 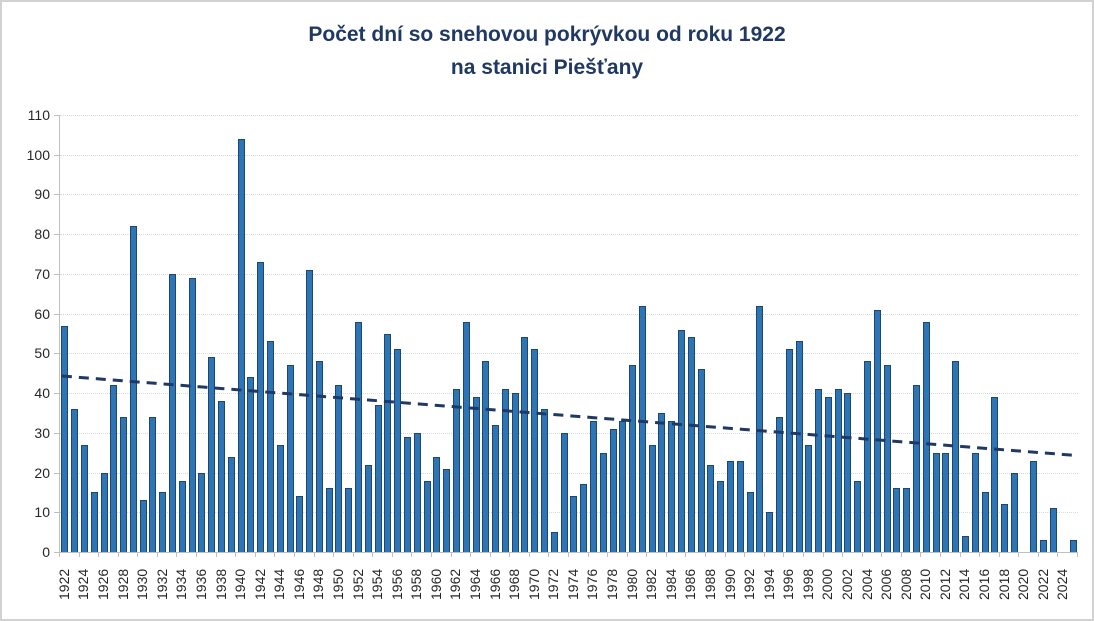 What do you see at coordinates (42, 393) in the screenshot?
I see `y-axis-label-40: 40` at bounding box center [42, 393].